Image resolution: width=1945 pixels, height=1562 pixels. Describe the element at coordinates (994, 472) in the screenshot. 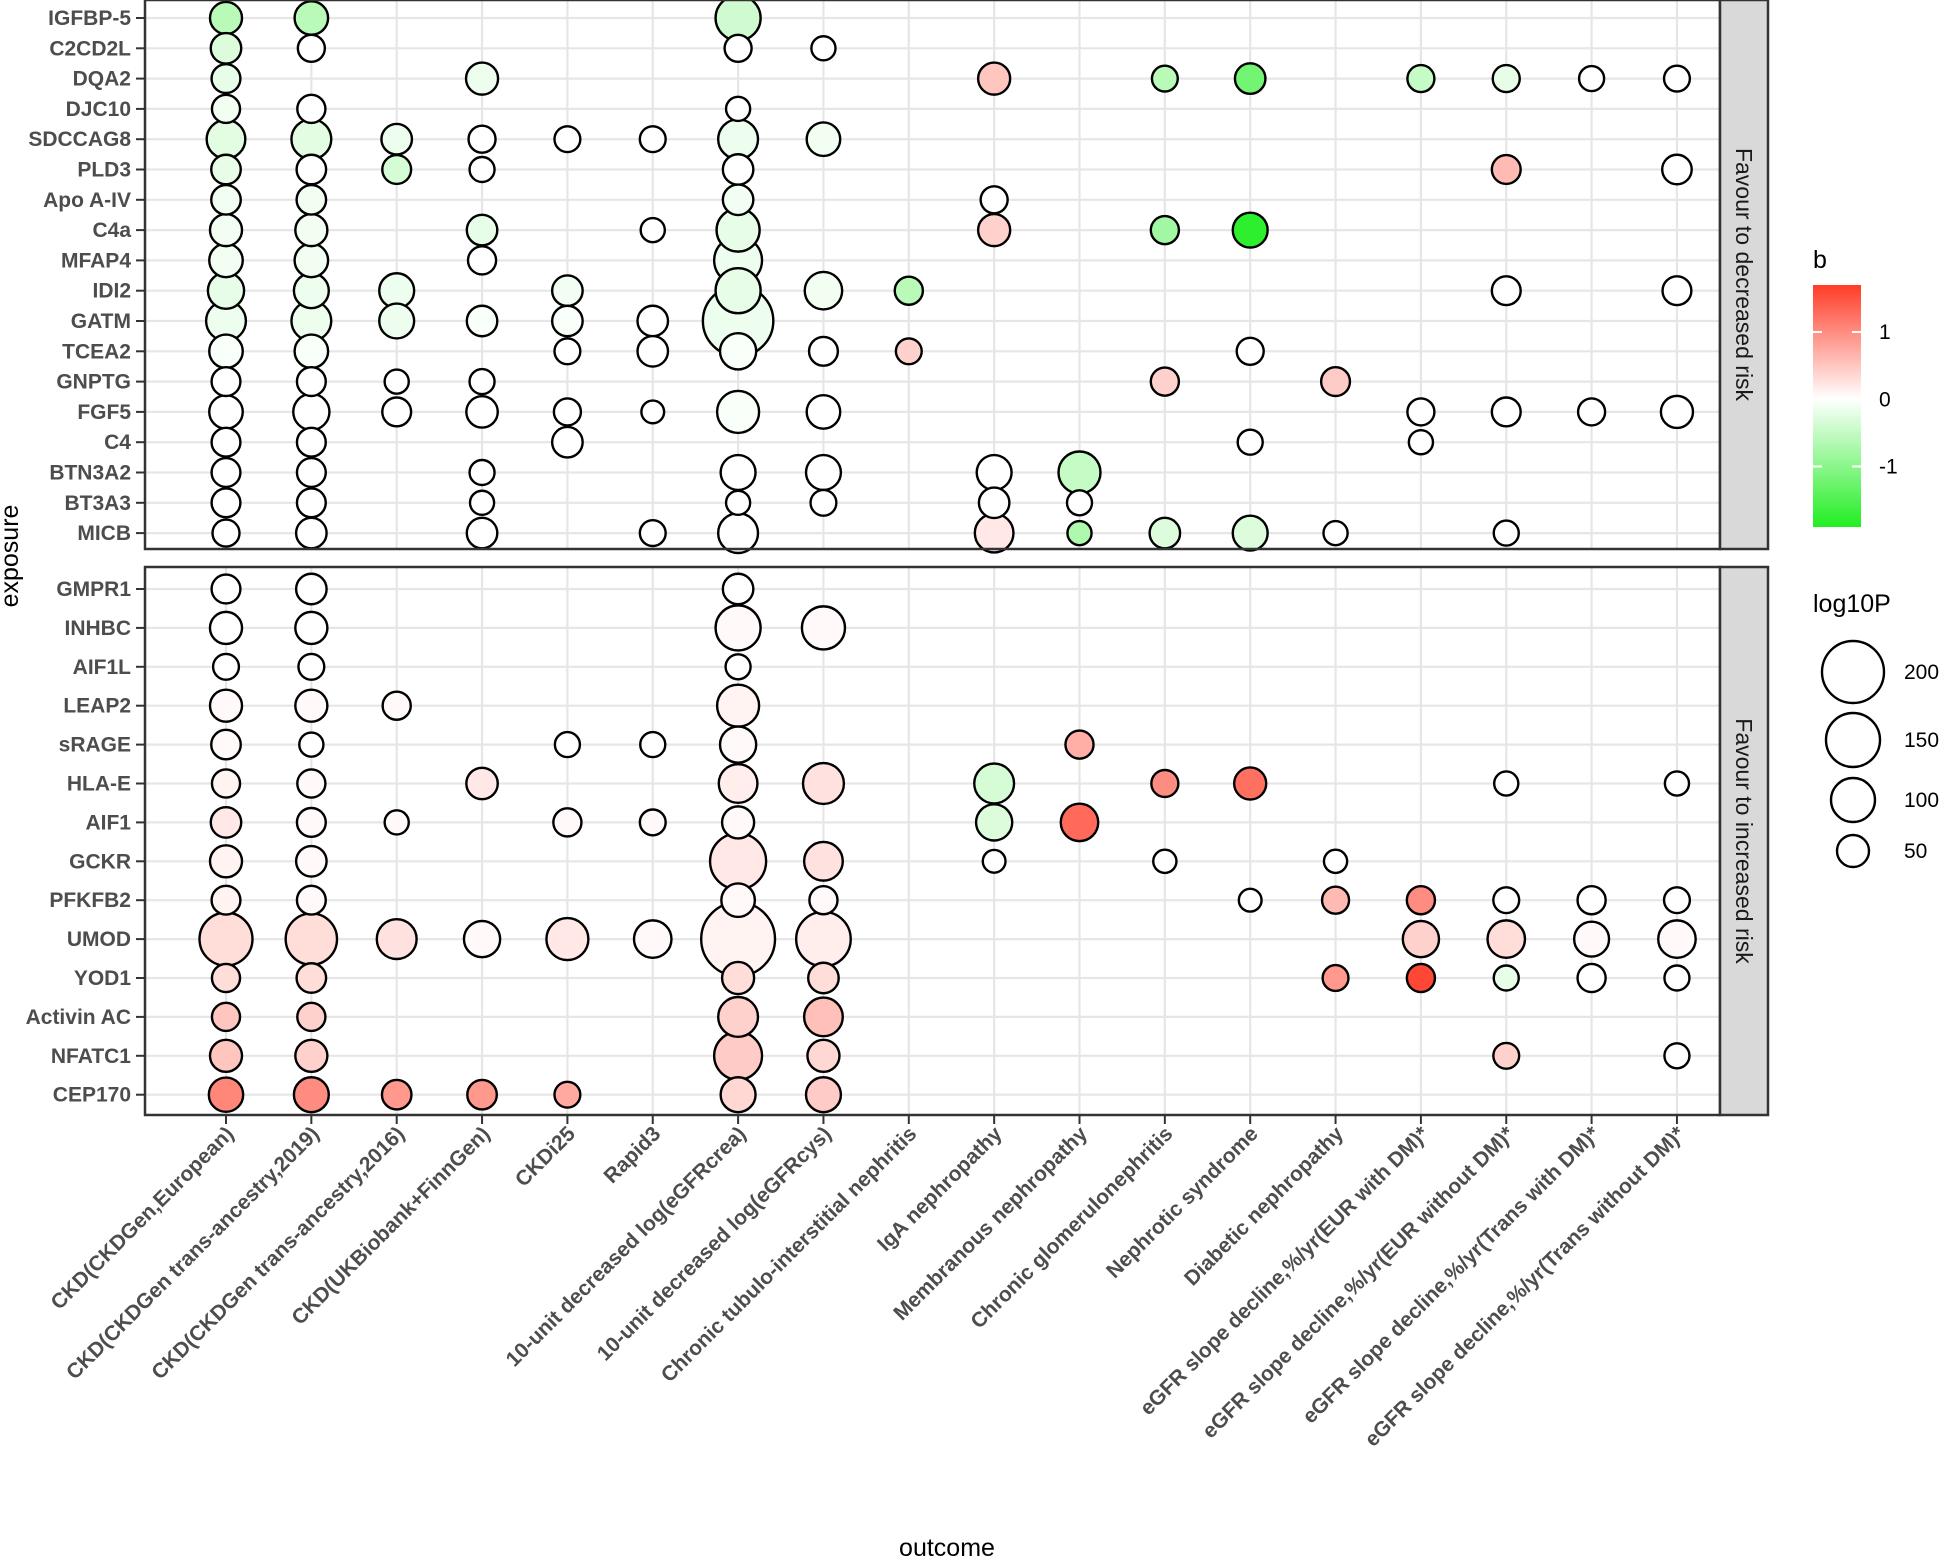

I see `point-btn3a2-iga-nephropathy` at that location.